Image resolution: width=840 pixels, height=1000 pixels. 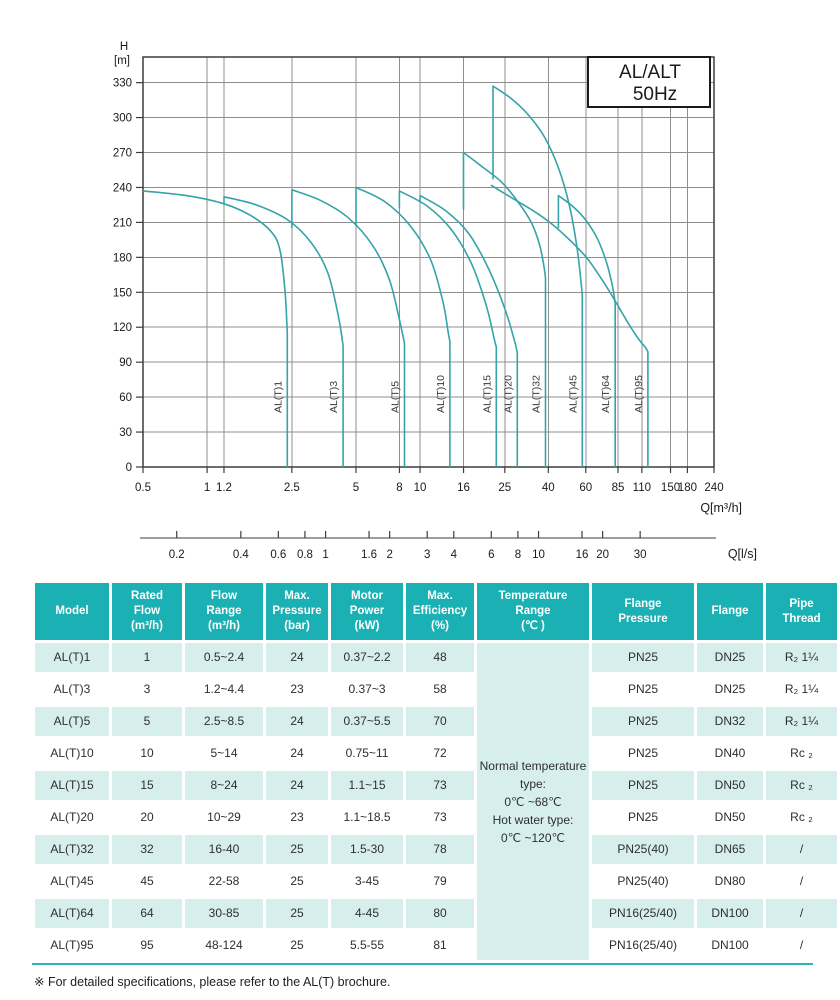 What do you see at coordinates (713, 488) in the screenshot?
I see `x-tick-label: 240` at bounding box center [713, 488].